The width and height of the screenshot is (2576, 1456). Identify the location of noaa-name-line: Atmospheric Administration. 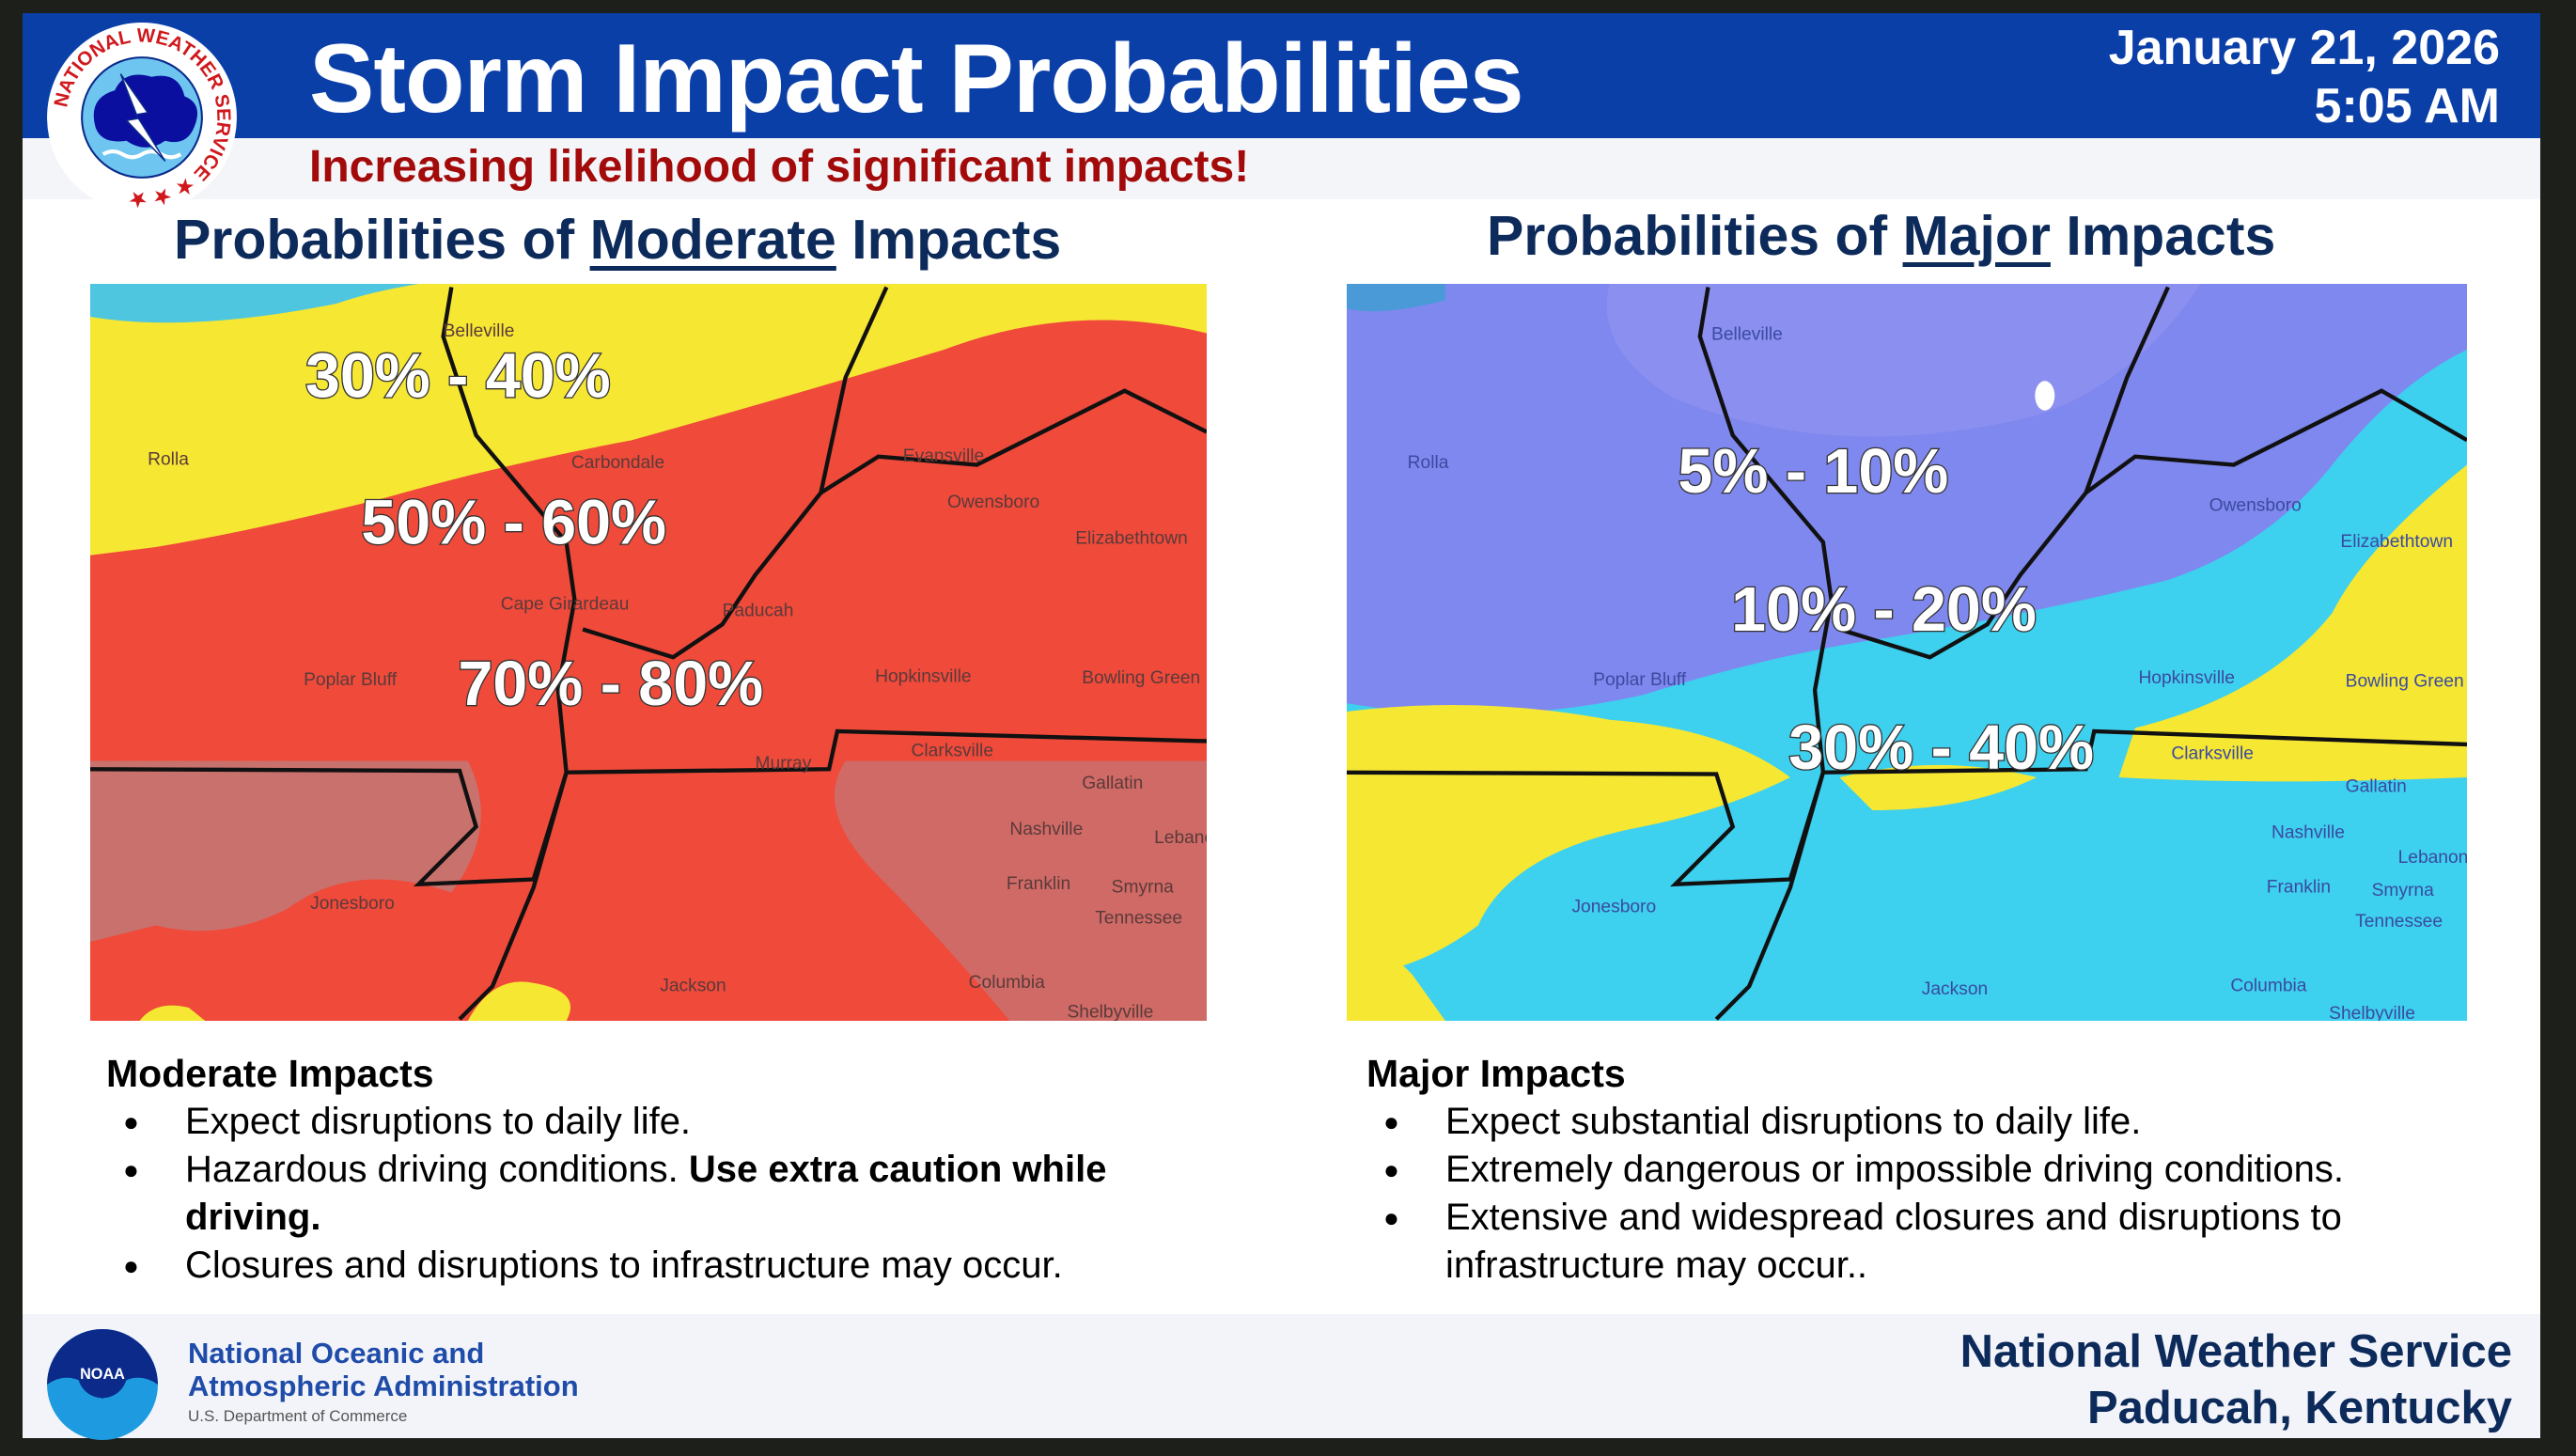
(383, 1386).